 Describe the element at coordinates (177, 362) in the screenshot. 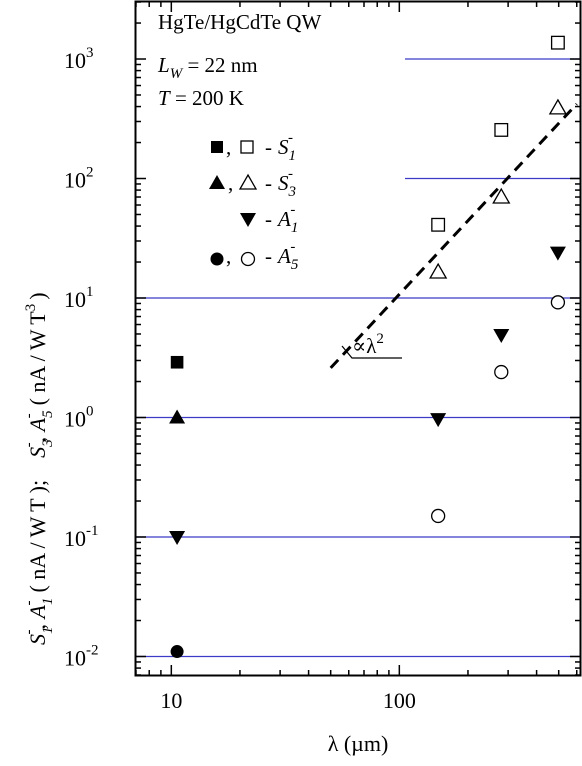

I see `data-point-filled-square` at that location.